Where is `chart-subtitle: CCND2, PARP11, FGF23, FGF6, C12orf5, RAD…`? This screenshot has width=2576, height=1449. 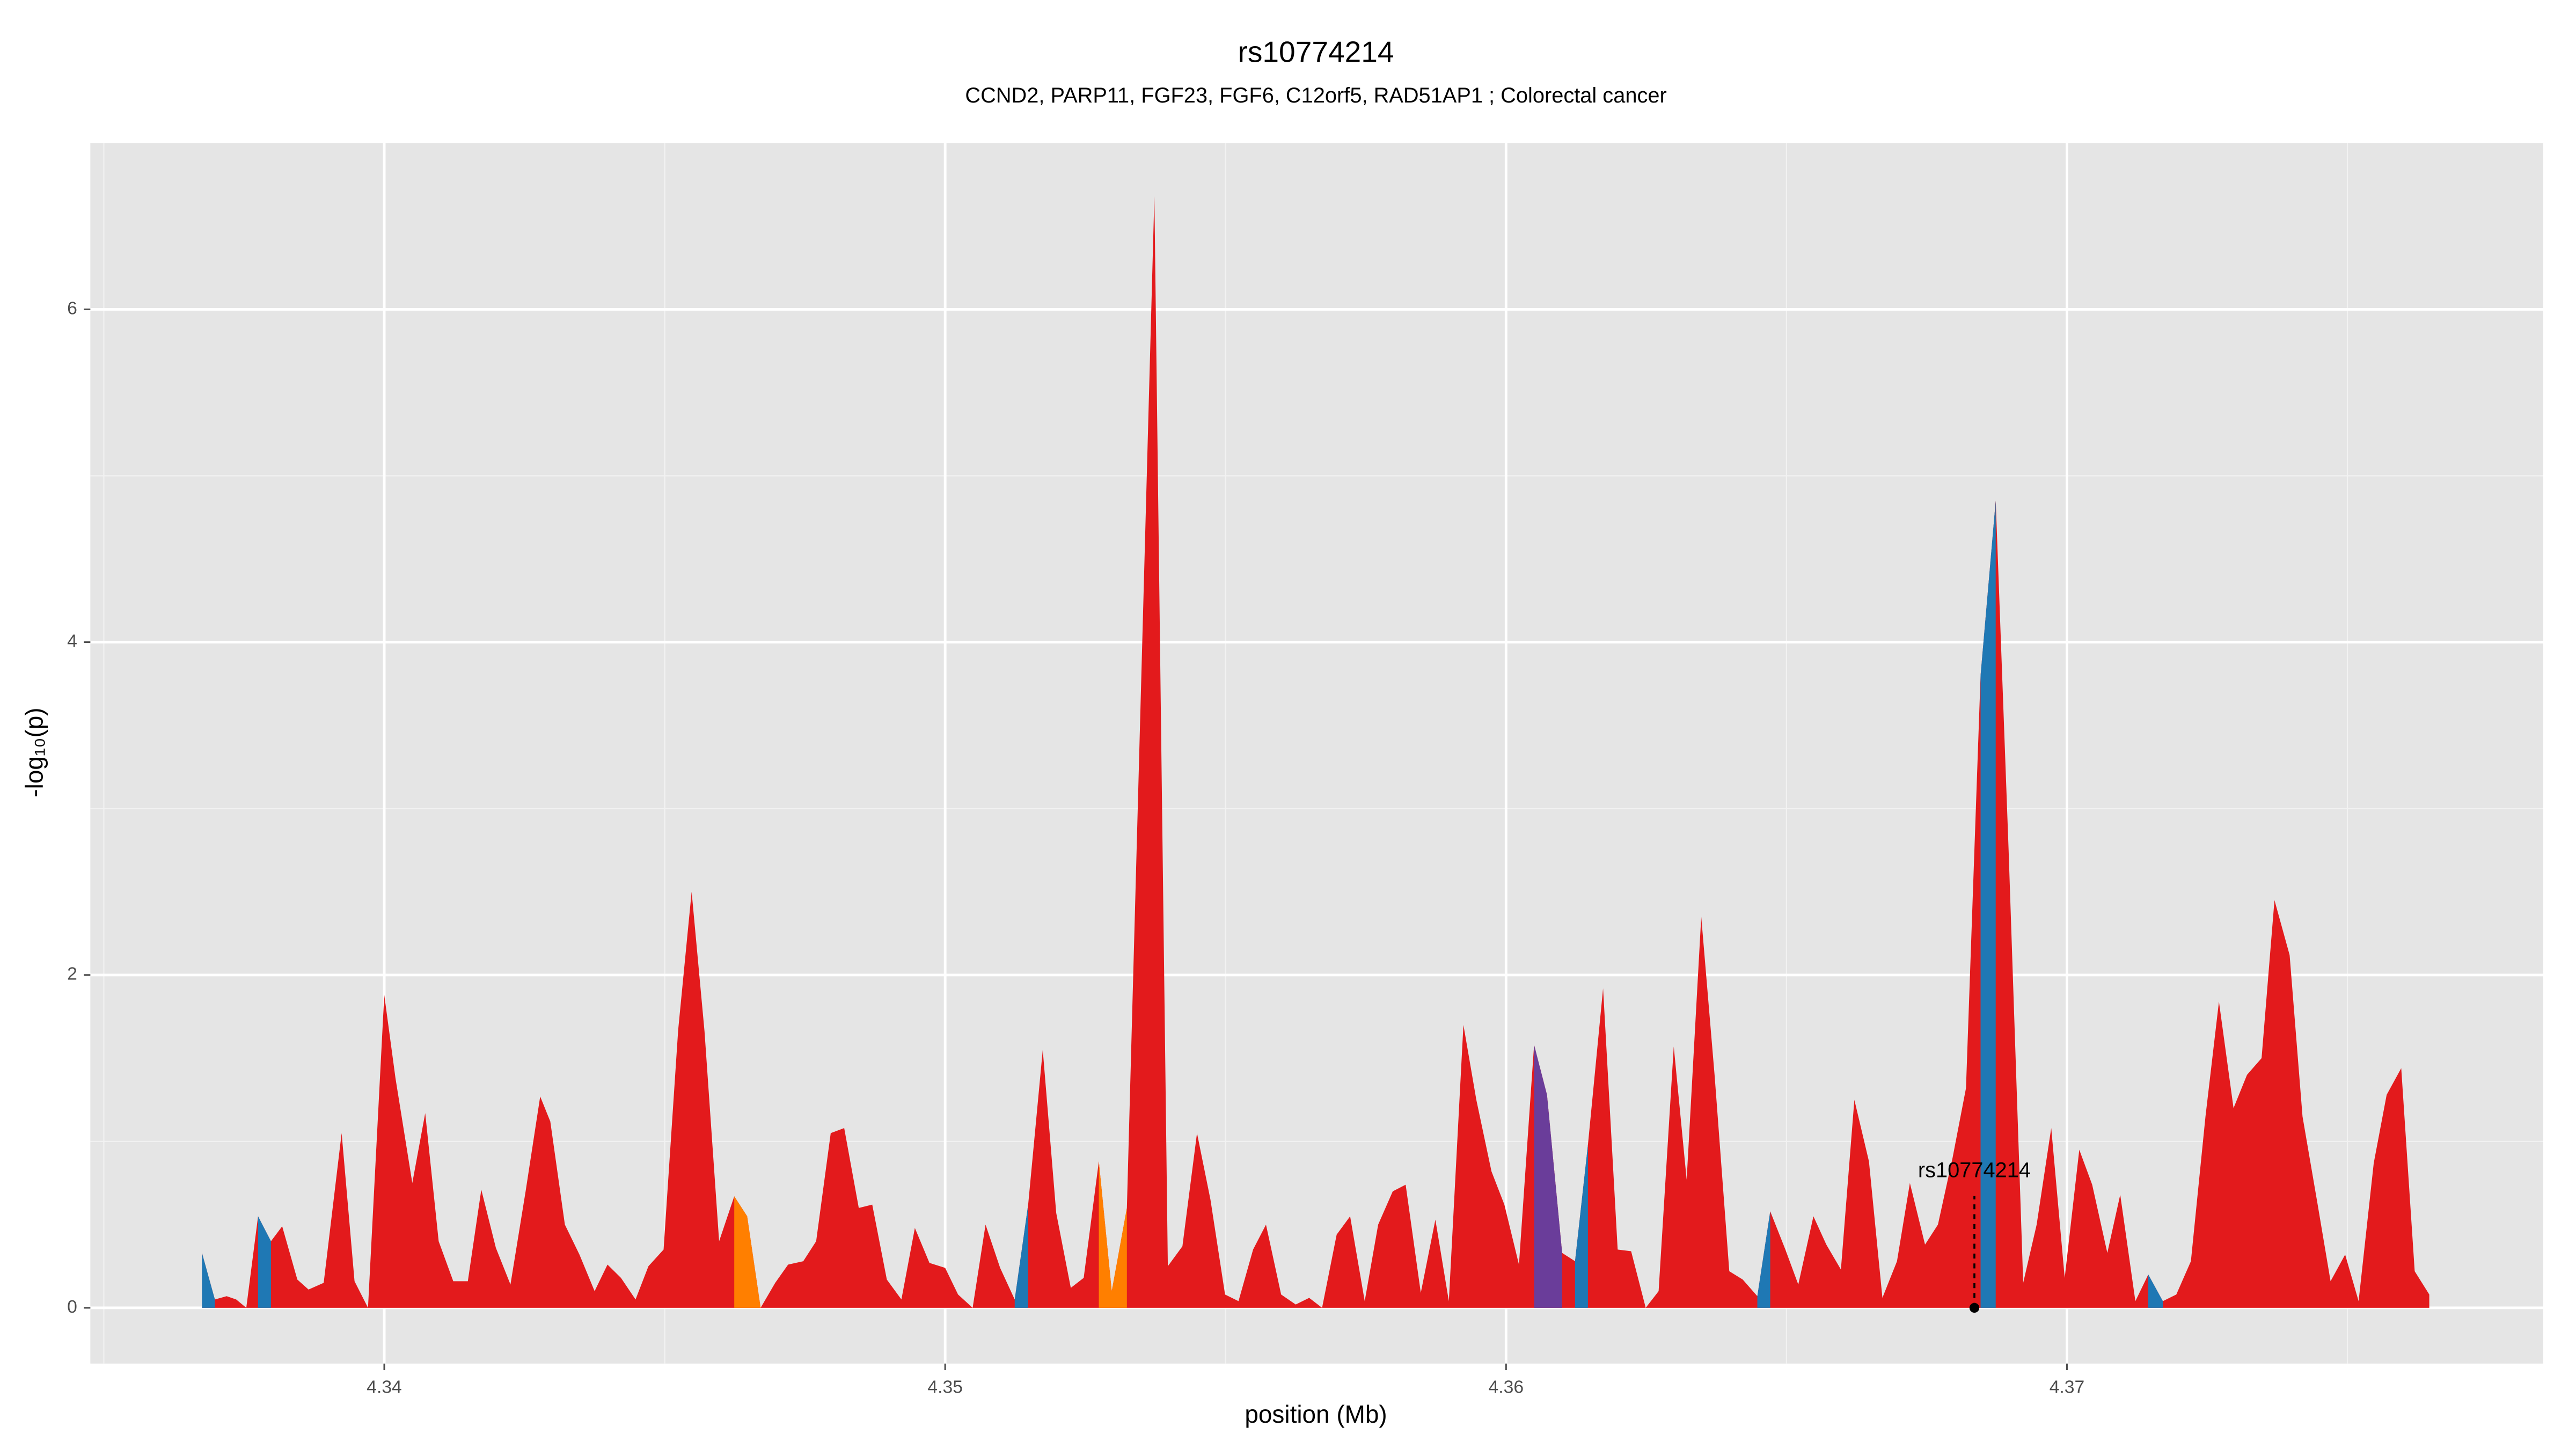
chart-subtitle: CCND2, PARP11, FGF23, FGF6, C12orf5, RAD… is located at coordinates (1315, 95).